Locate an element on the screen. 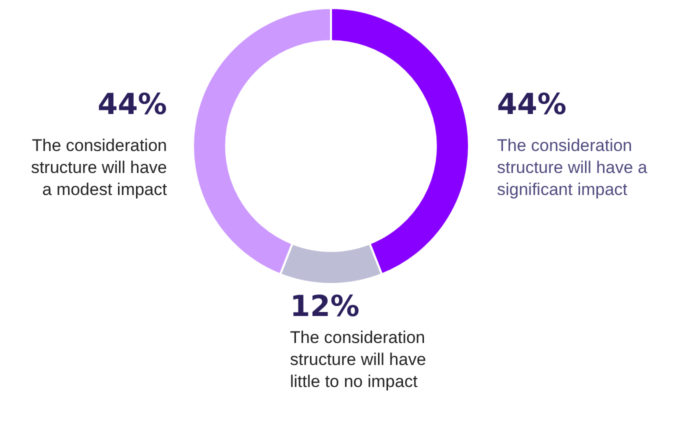 Image resolution: width=681 pixels, height=421 pixels. data-label: 12% is located at coordinates (325, 306).